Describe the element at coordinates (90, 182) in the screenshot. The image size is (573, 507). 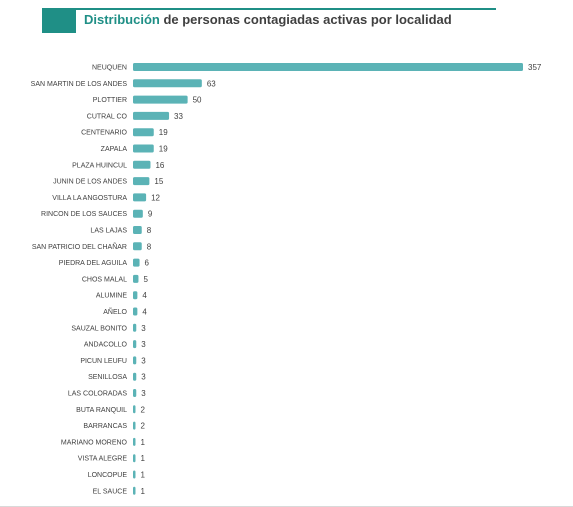
I see `category-label: JUNIN DE LOS ANDES` at that location.